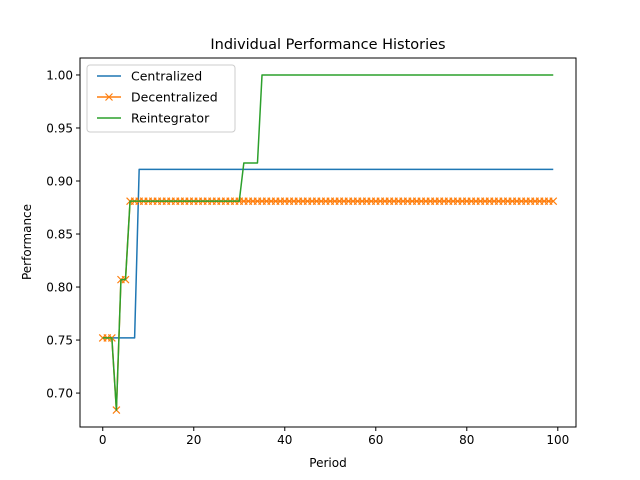 This screenshot has height=480, width=640. I want to click on y-tick-label: 0.80, so click(59, 288).